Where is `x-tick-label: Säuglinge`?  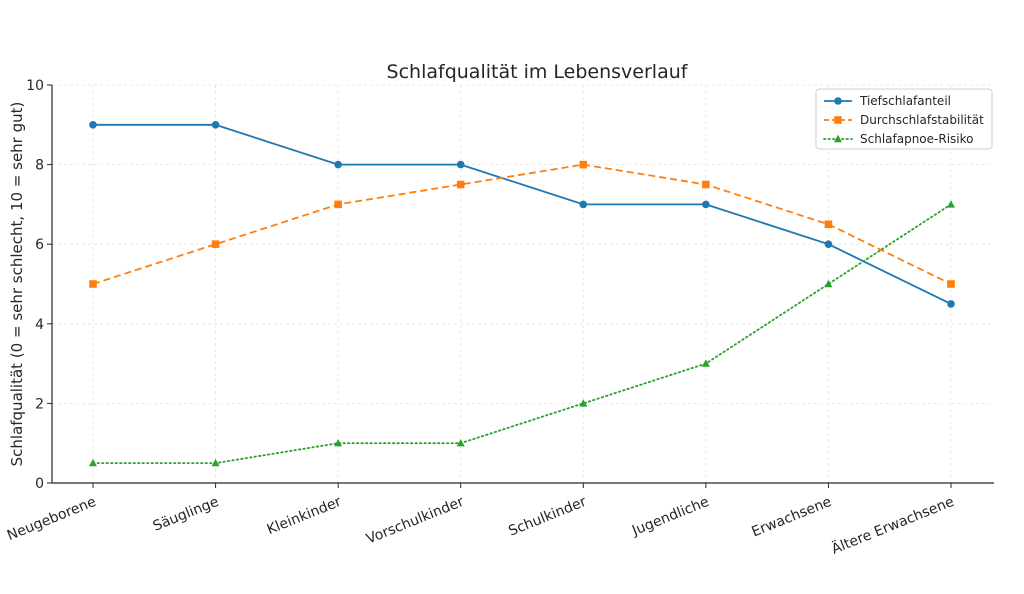 x-tick-label: Säuglinge is located at coordinates (186, 514).